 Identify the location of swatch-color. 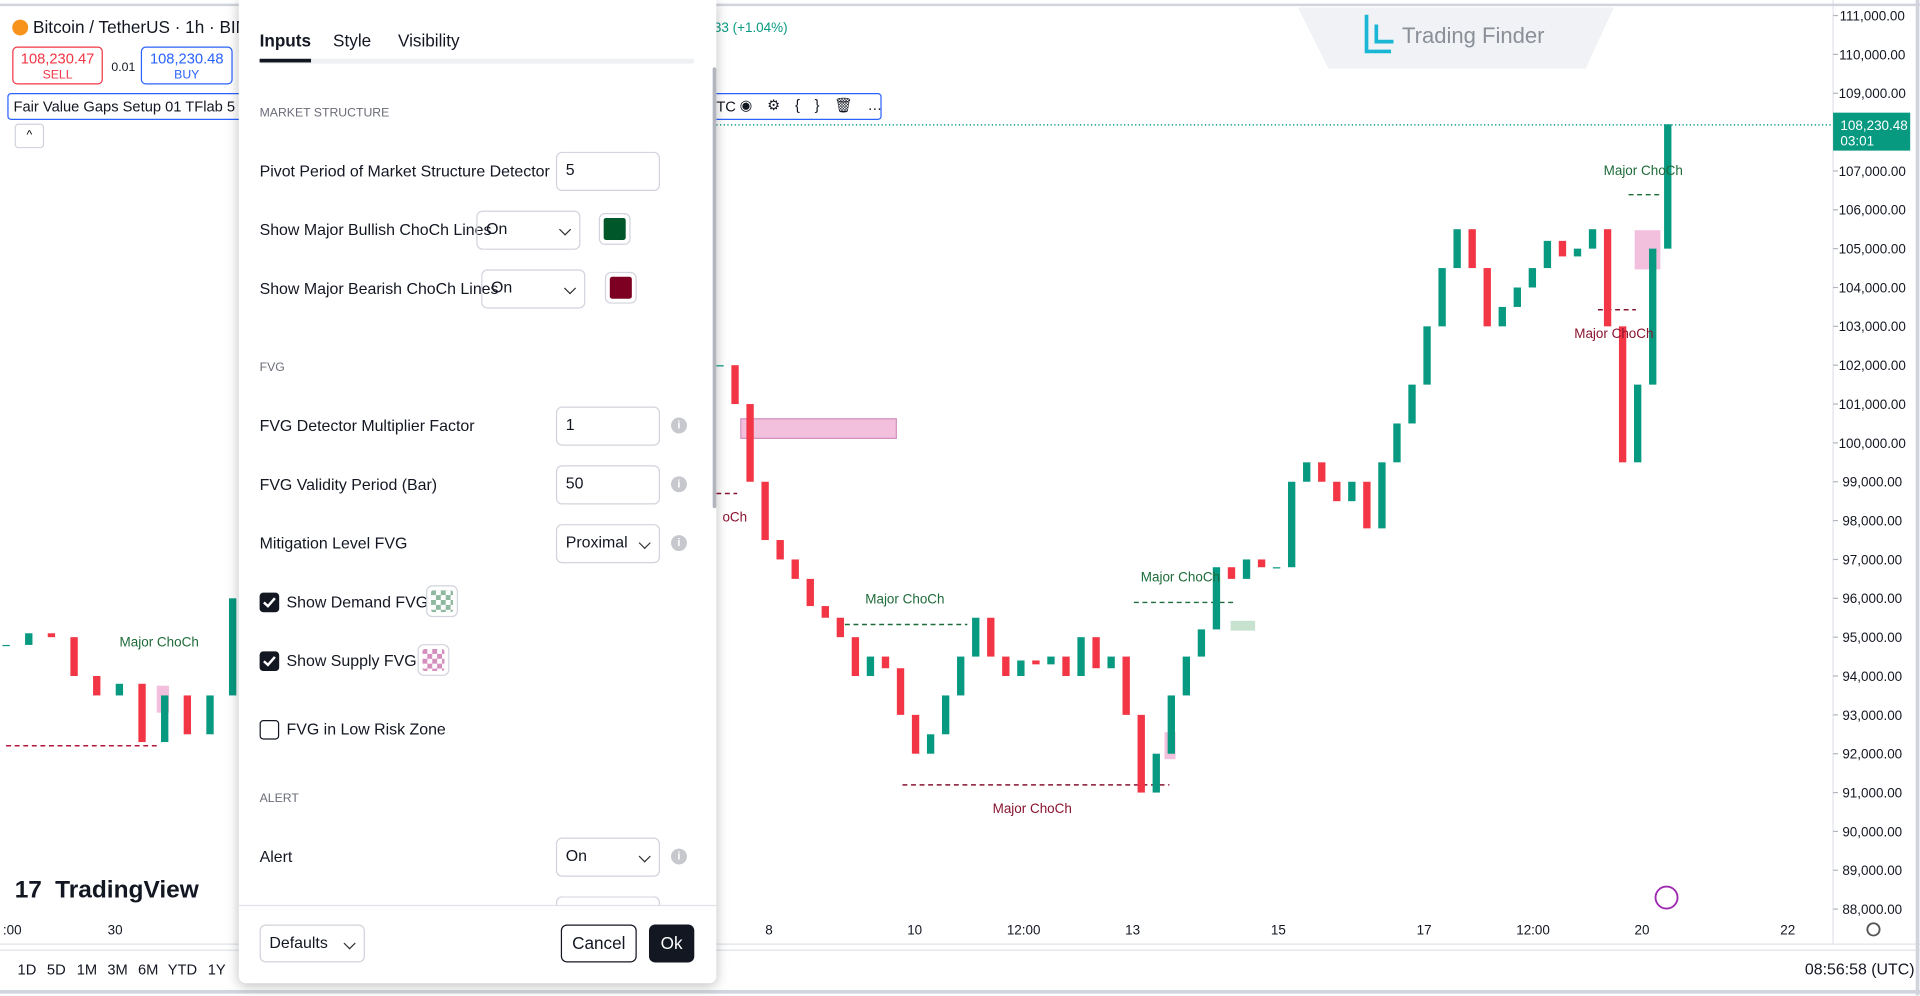
(433, 660).